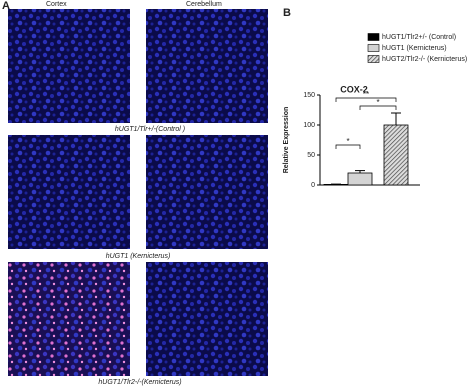  What do you see at coordinates (286, 140) in the screenshot?
I see `y-axis-label: Relative Expression` at bounding box center [286, 140].